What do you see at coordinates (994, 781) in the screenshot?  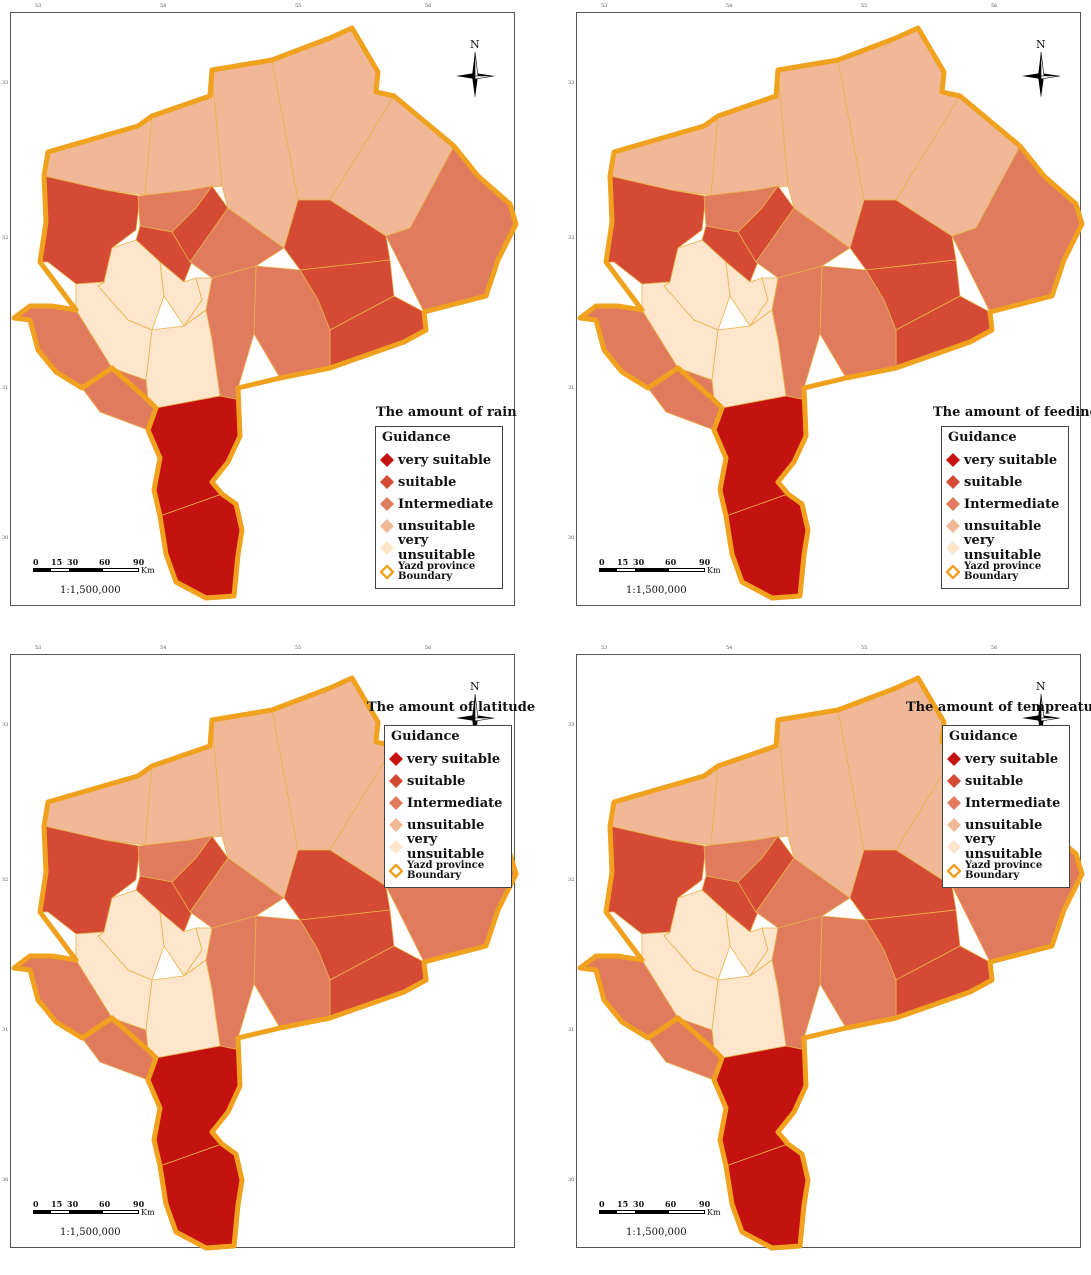 I see `legend-item-label: suitable` at bounding box center [994, 781].